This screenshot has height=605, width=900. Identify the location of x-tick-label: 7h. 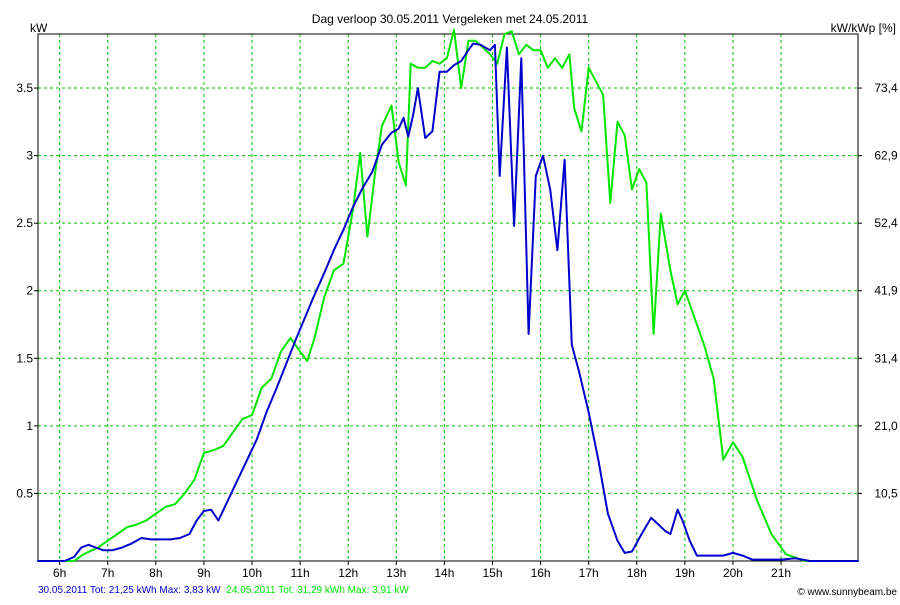
(107, 573).